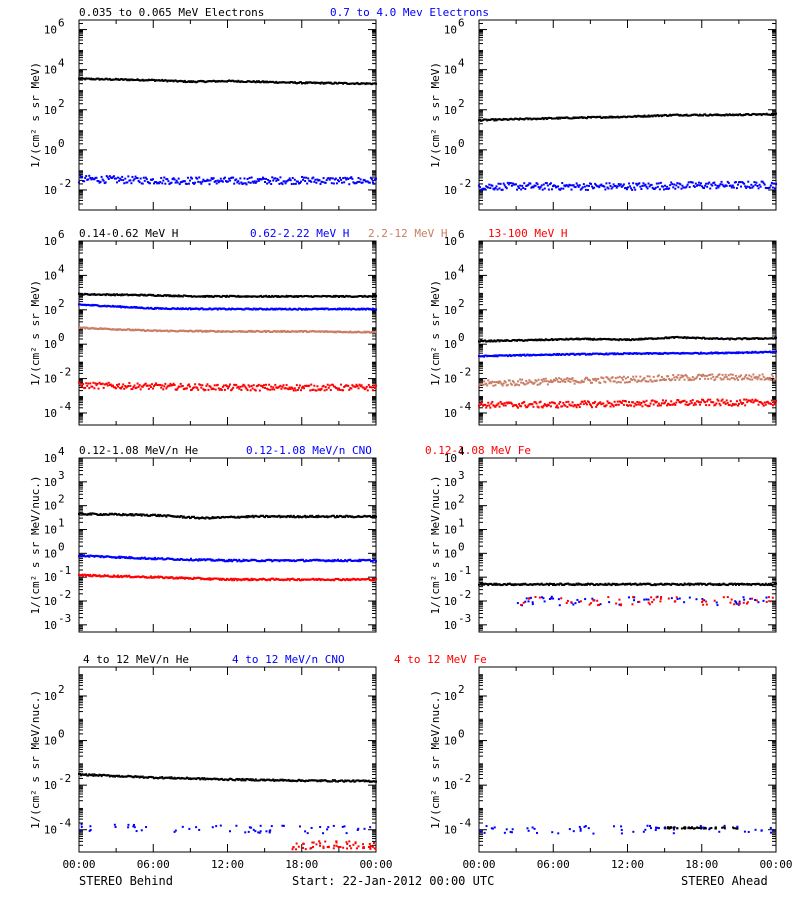 The image size is (800, 900). Describe the element at coordinates (61, 522) in the screenshot. I see `y-tick-exponent: 1` at that location.